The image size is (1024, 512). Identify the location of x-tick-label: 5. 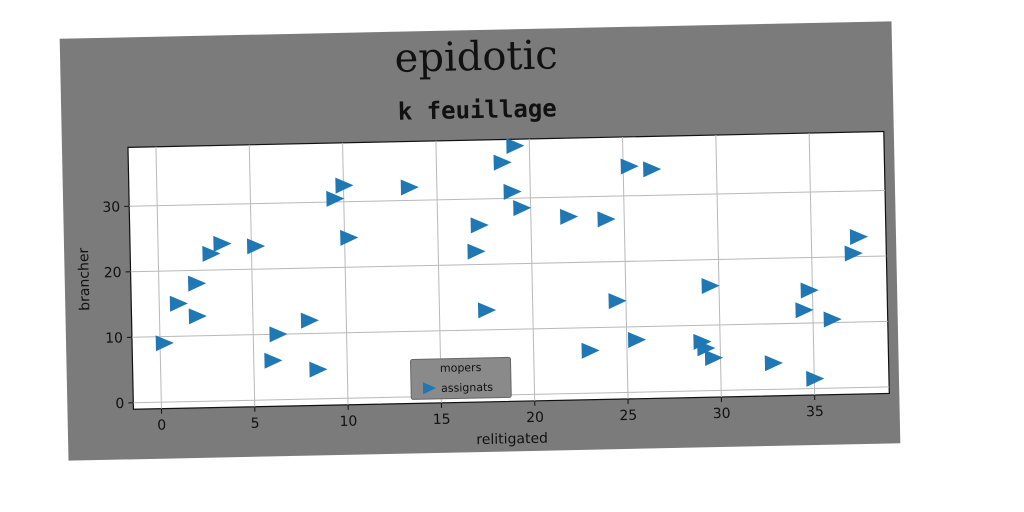
(254, 424).